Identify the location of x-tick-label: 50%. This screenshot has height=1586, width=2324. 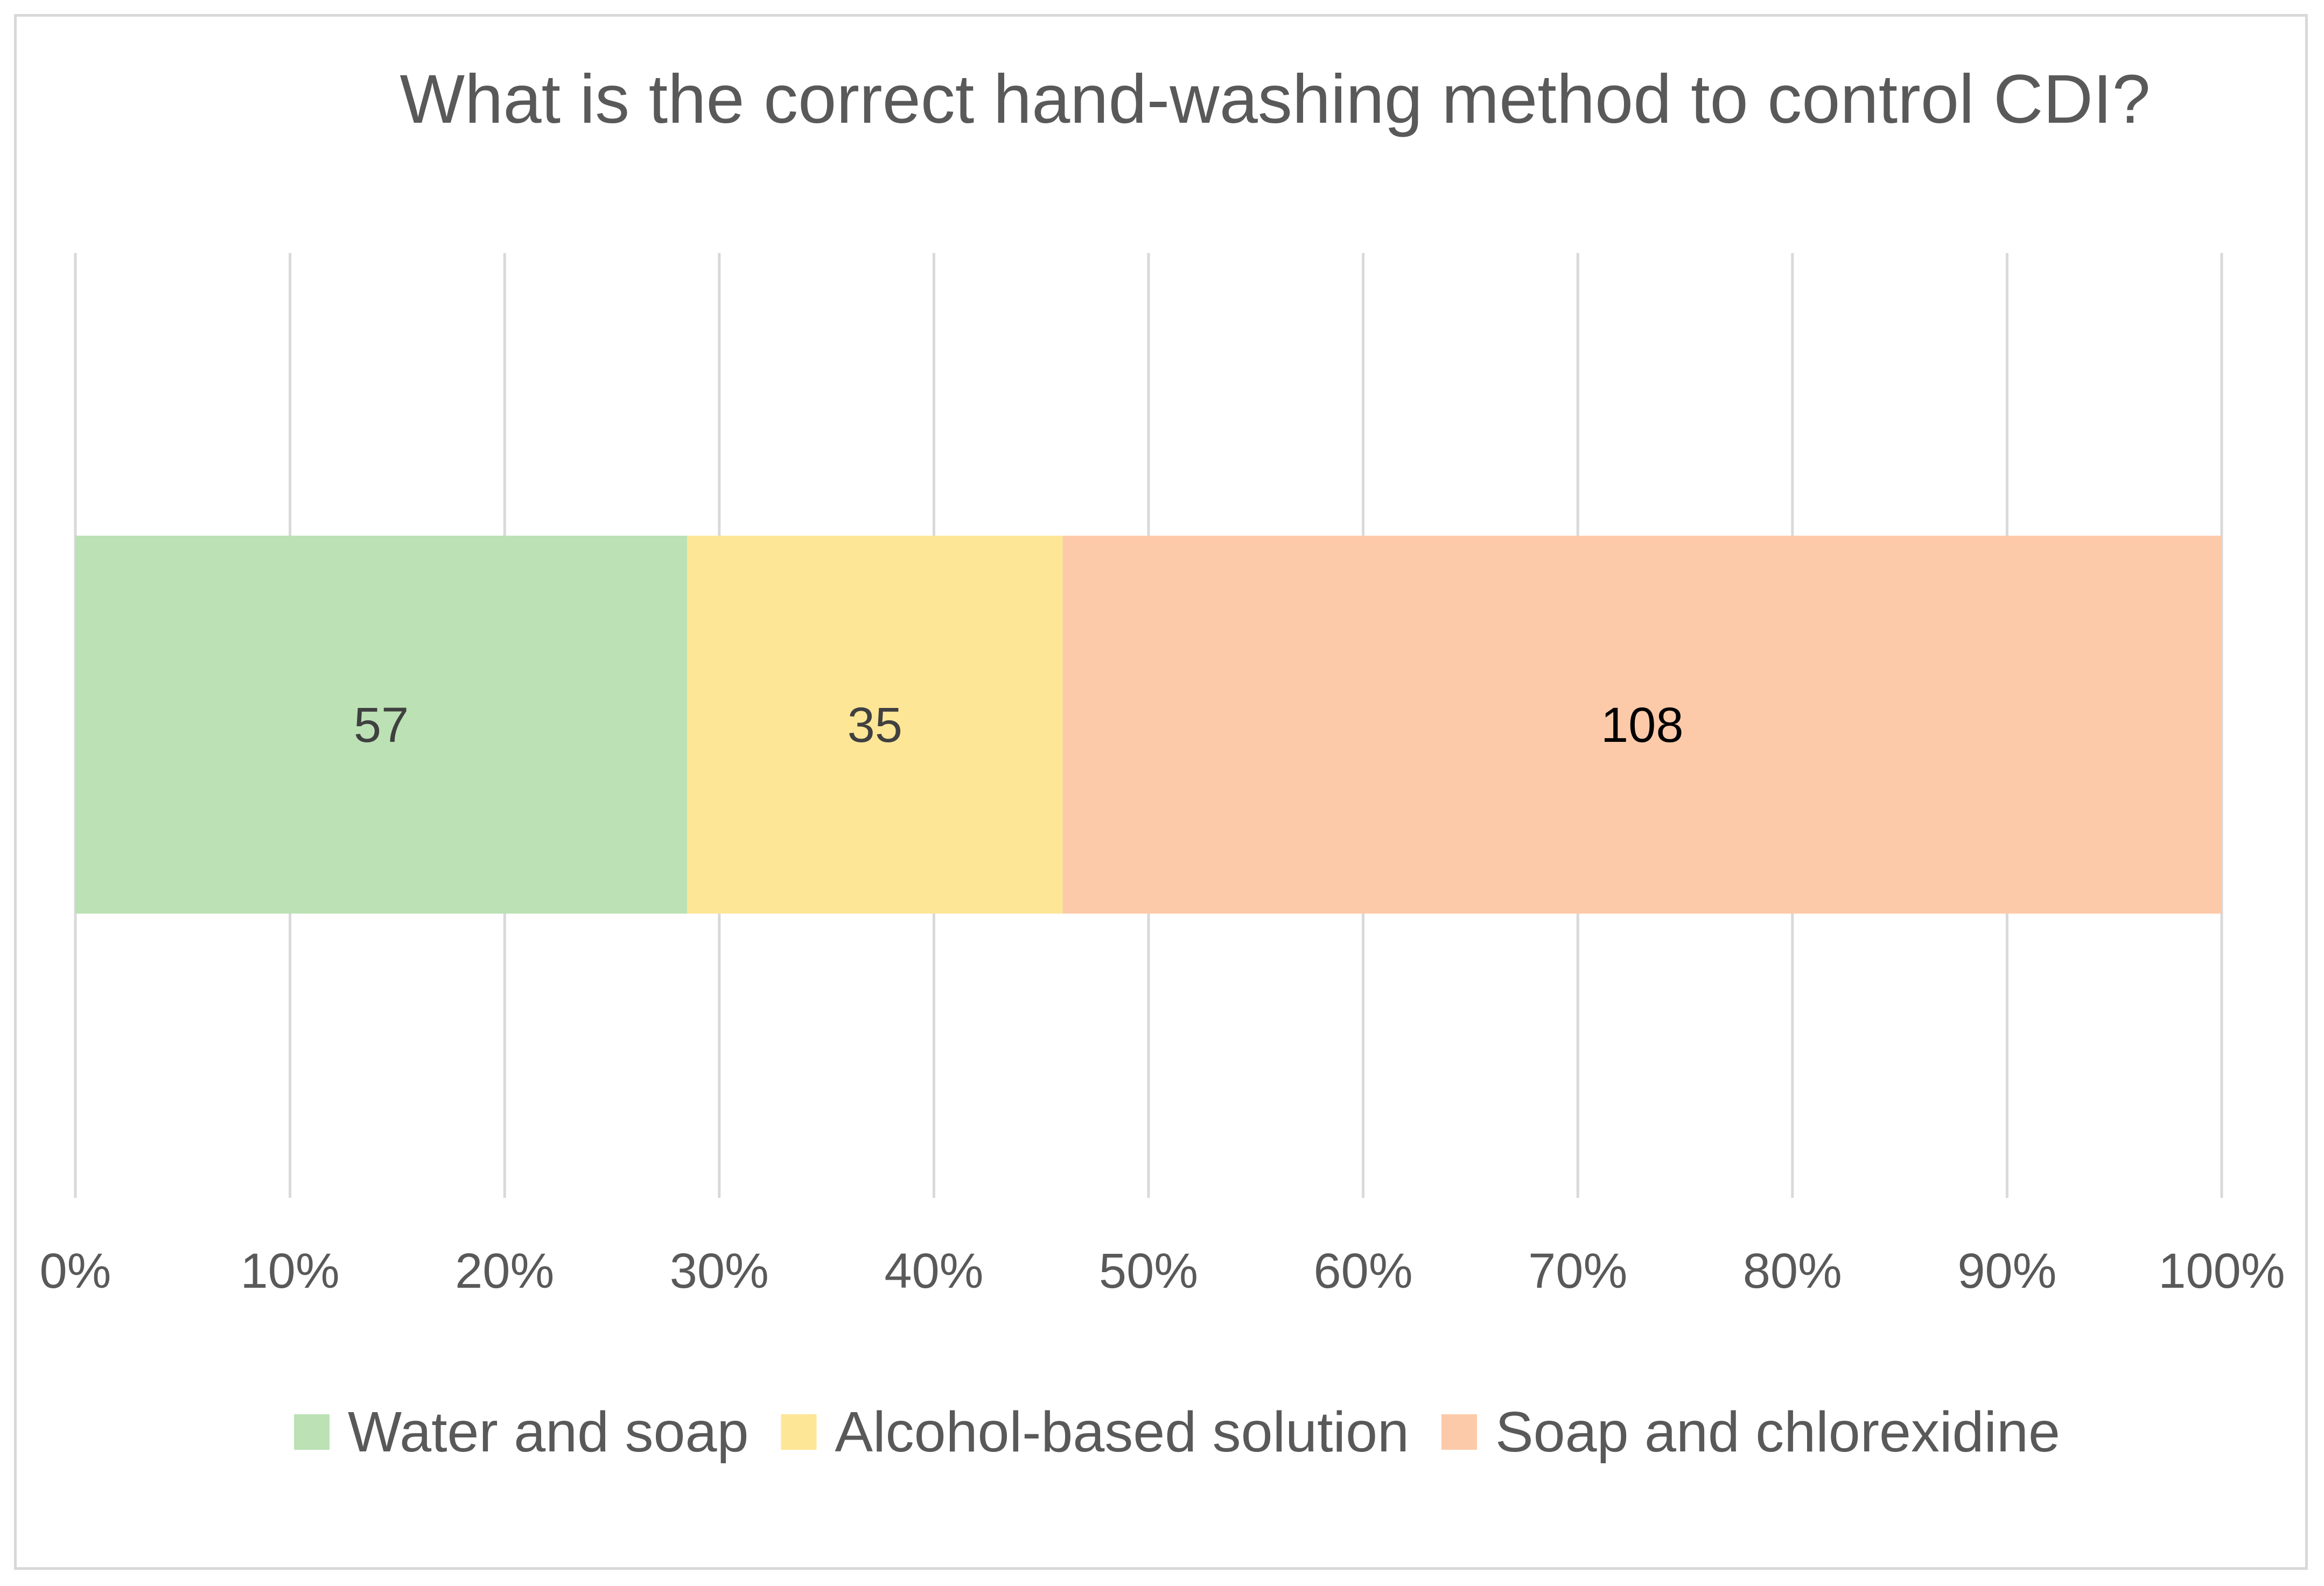
(1148, 1271).